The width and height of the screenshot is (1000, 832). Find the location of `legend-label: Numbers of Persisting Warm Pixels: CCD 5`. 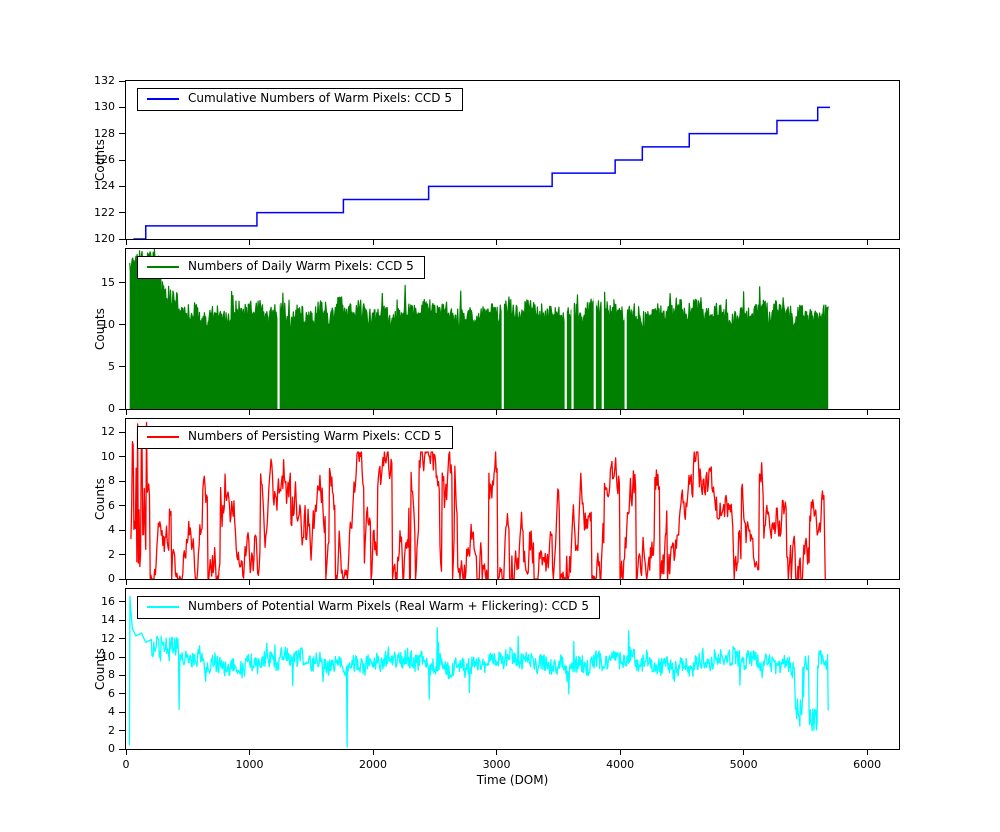

legend-label: Numbers of Persisting Warm Pixels: CCD 5 is located at coordinates (315, 436).